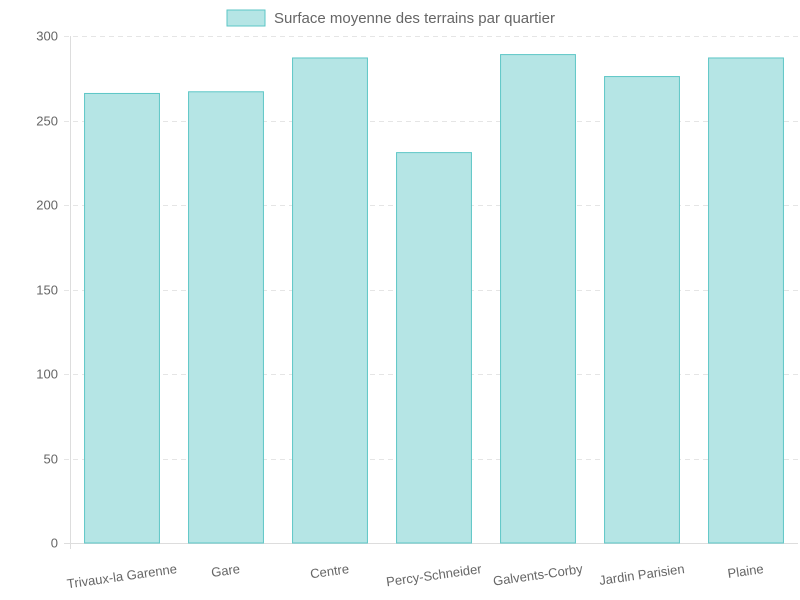 This screenshot has height=600, width=800. I want to click on legend-swatch, so click(246, 18).